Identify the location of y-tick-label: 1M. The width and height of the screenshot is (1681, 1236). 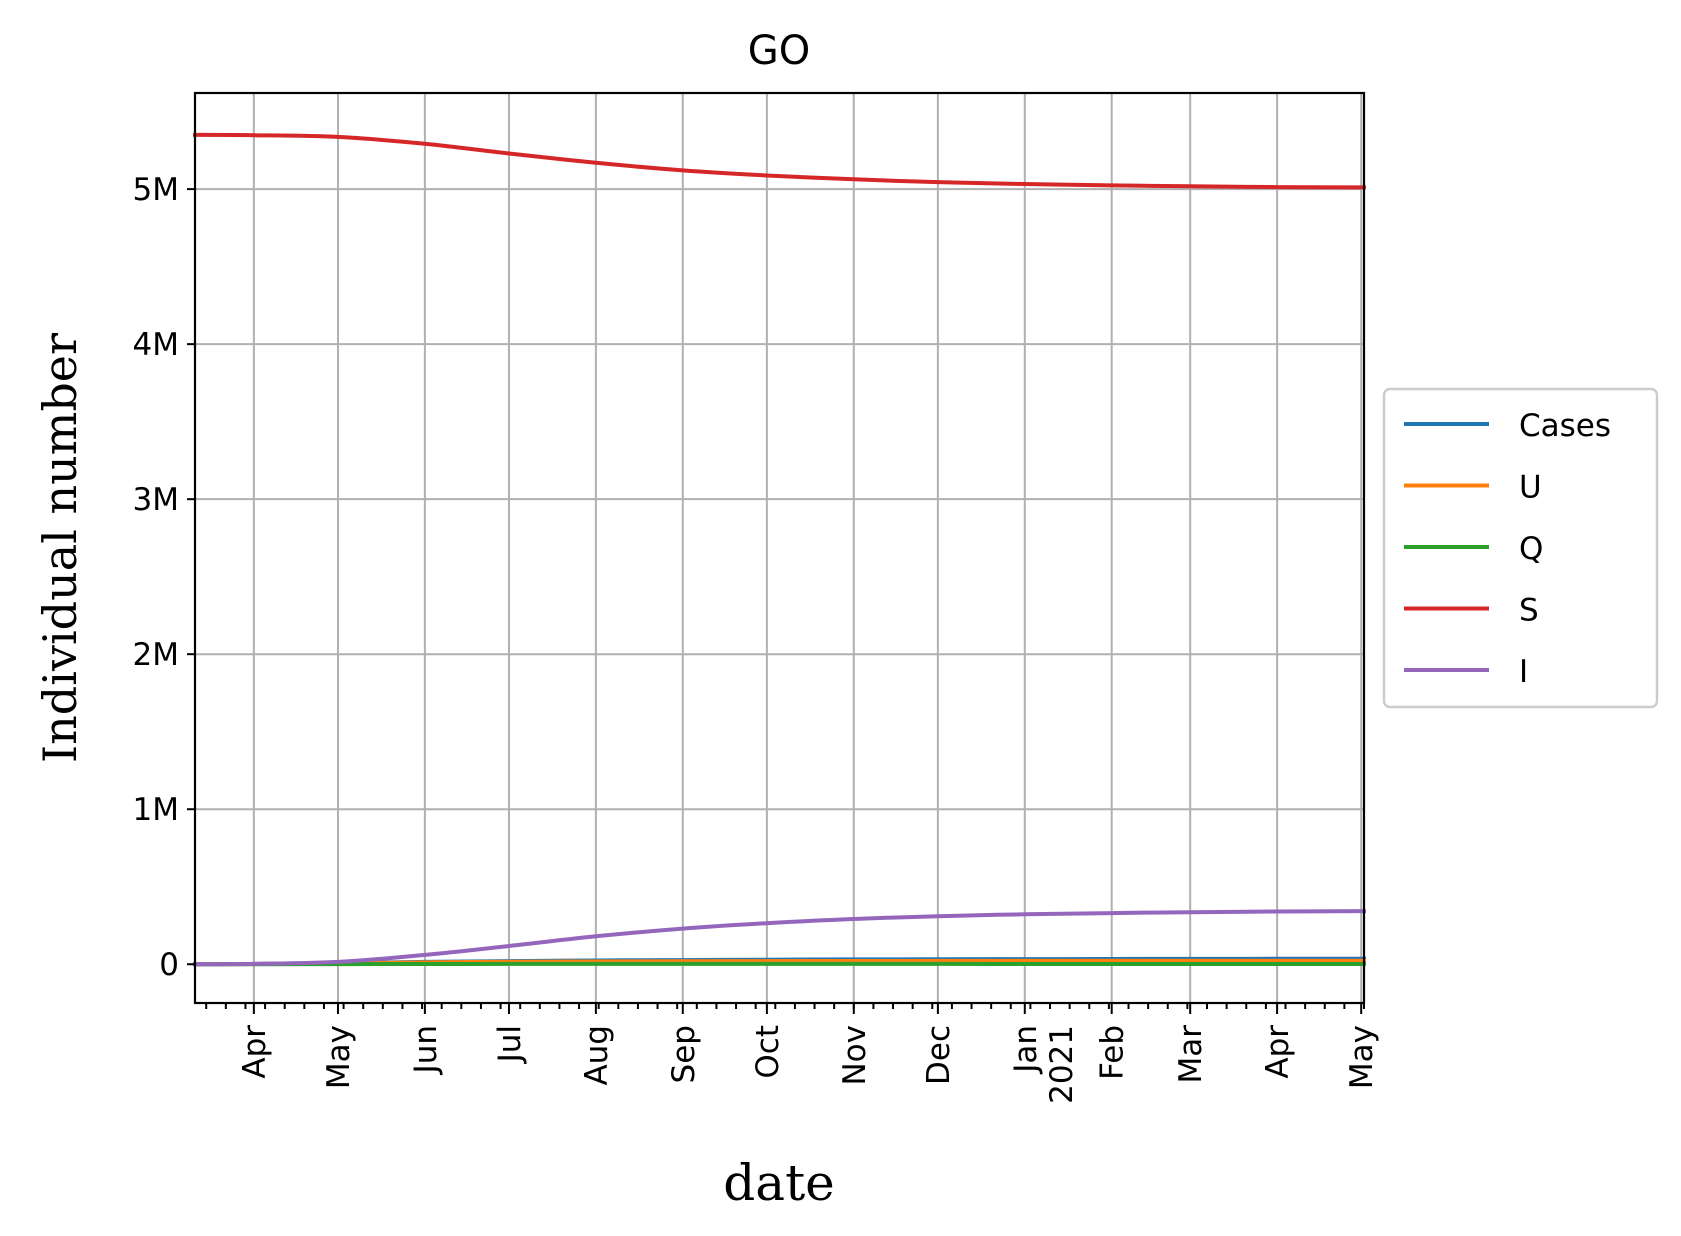
(156, 810).